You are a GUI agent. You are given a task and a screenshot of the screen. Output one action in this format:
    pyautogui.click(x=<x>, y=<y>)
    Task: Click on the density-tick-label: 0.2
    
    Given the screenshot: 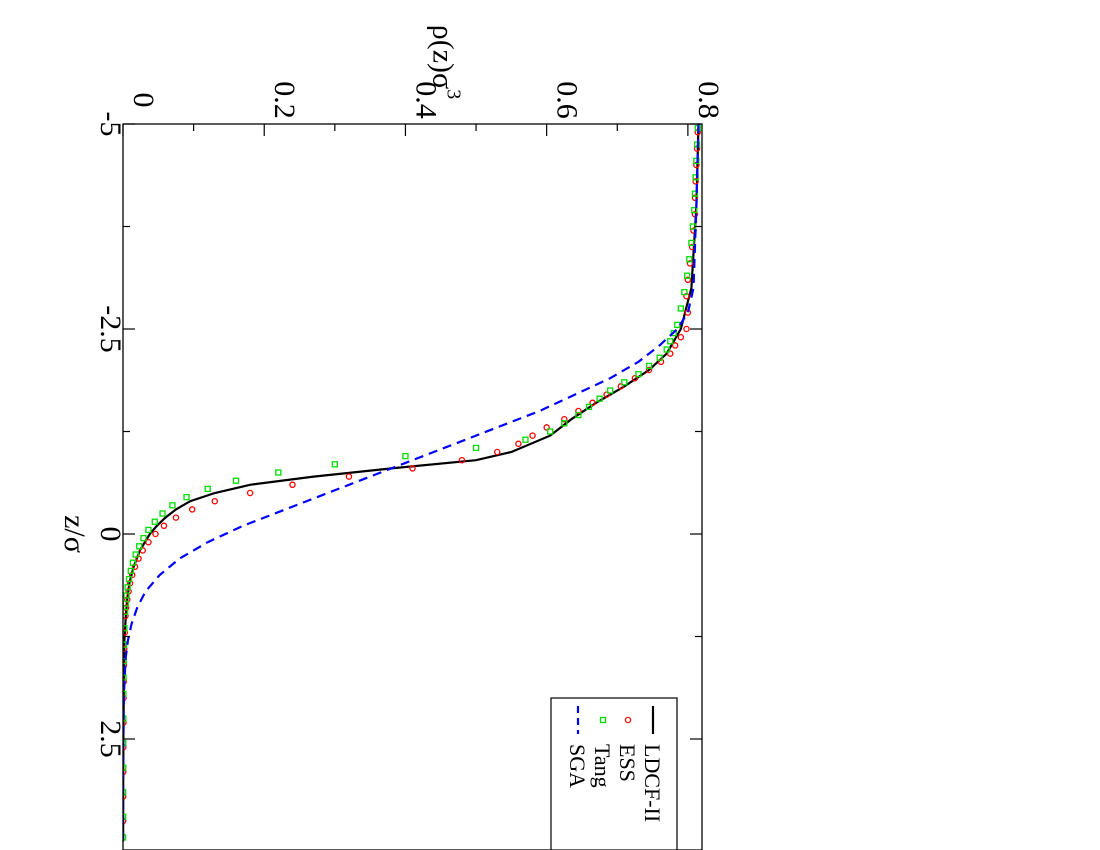 What is the action you would take?
    pyautogui.click(x=284, y=100)
    